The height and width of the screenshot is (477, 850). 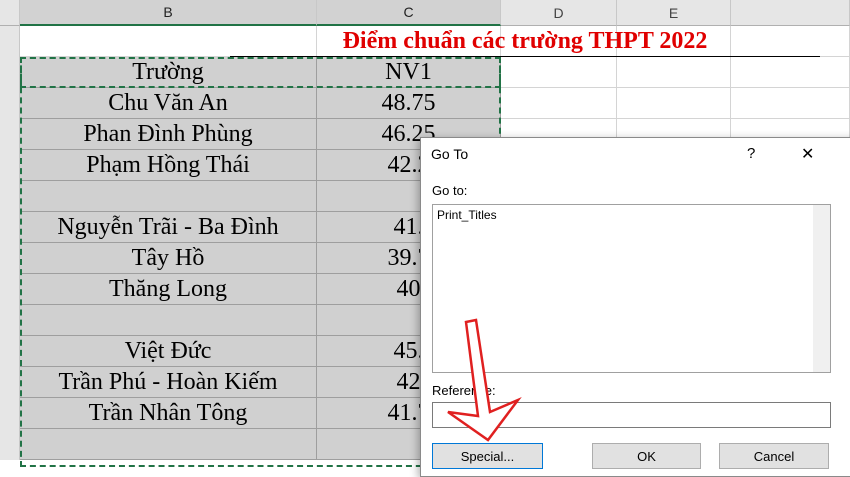 I want to click on cell-text: 48.75, so click(x=409, y=103).